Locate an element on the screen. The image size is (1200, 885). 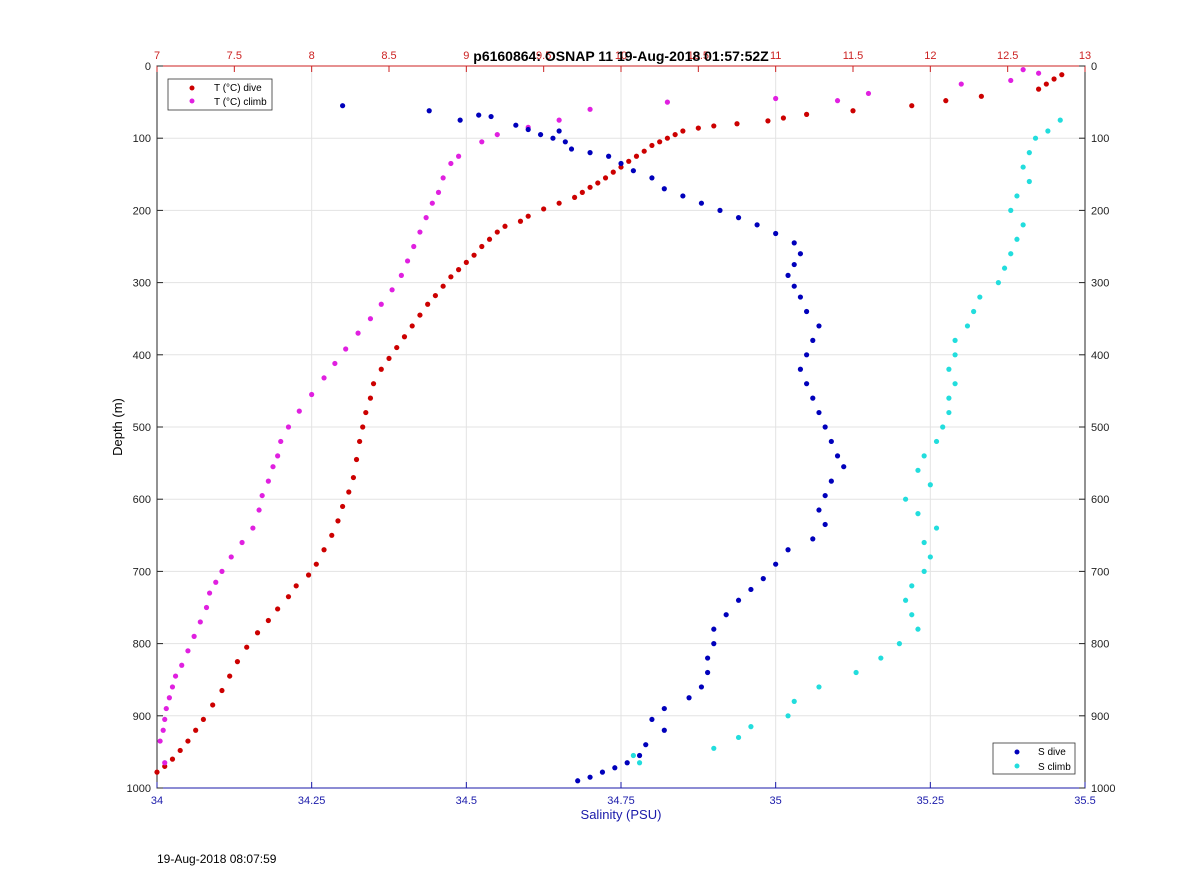
legend-temperature-box is located at coordinates (220, 94).